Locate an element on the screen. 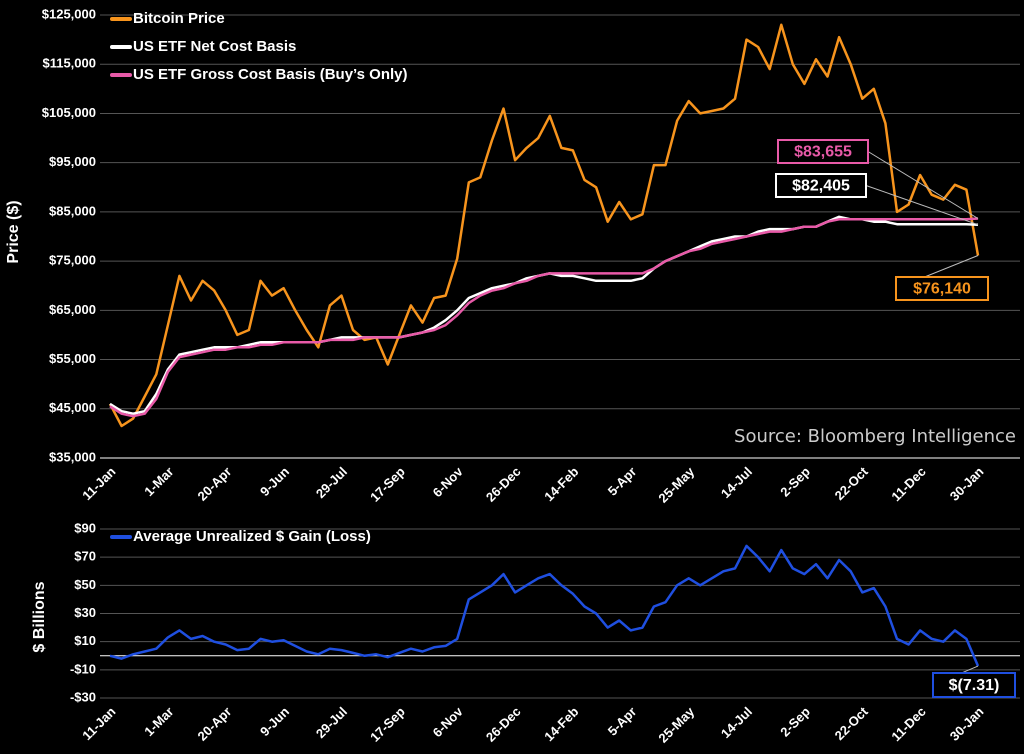  value-label: $(7.31) is located at coordinates (974, 685).